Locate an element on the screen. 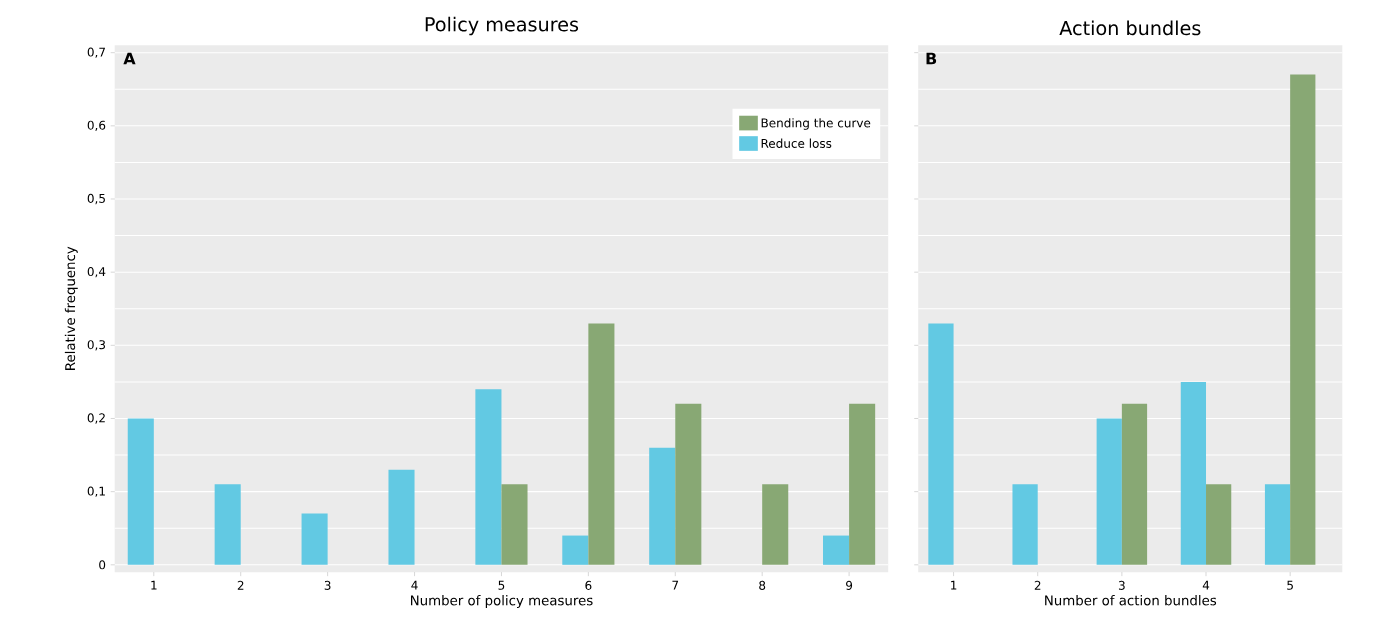  y-tick-label: 0,2 is located at coordinates (96, 418).